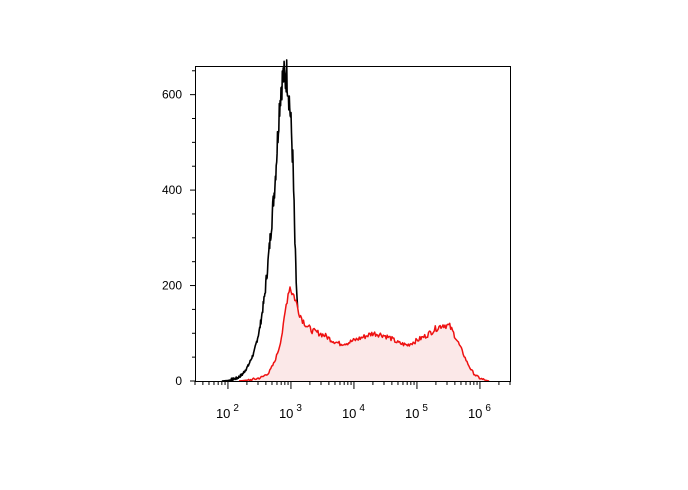  What do you see at coordinates (172, 190) in the screenshot?
I see `y-tick-label: 400` at bounding box center [172, 190].